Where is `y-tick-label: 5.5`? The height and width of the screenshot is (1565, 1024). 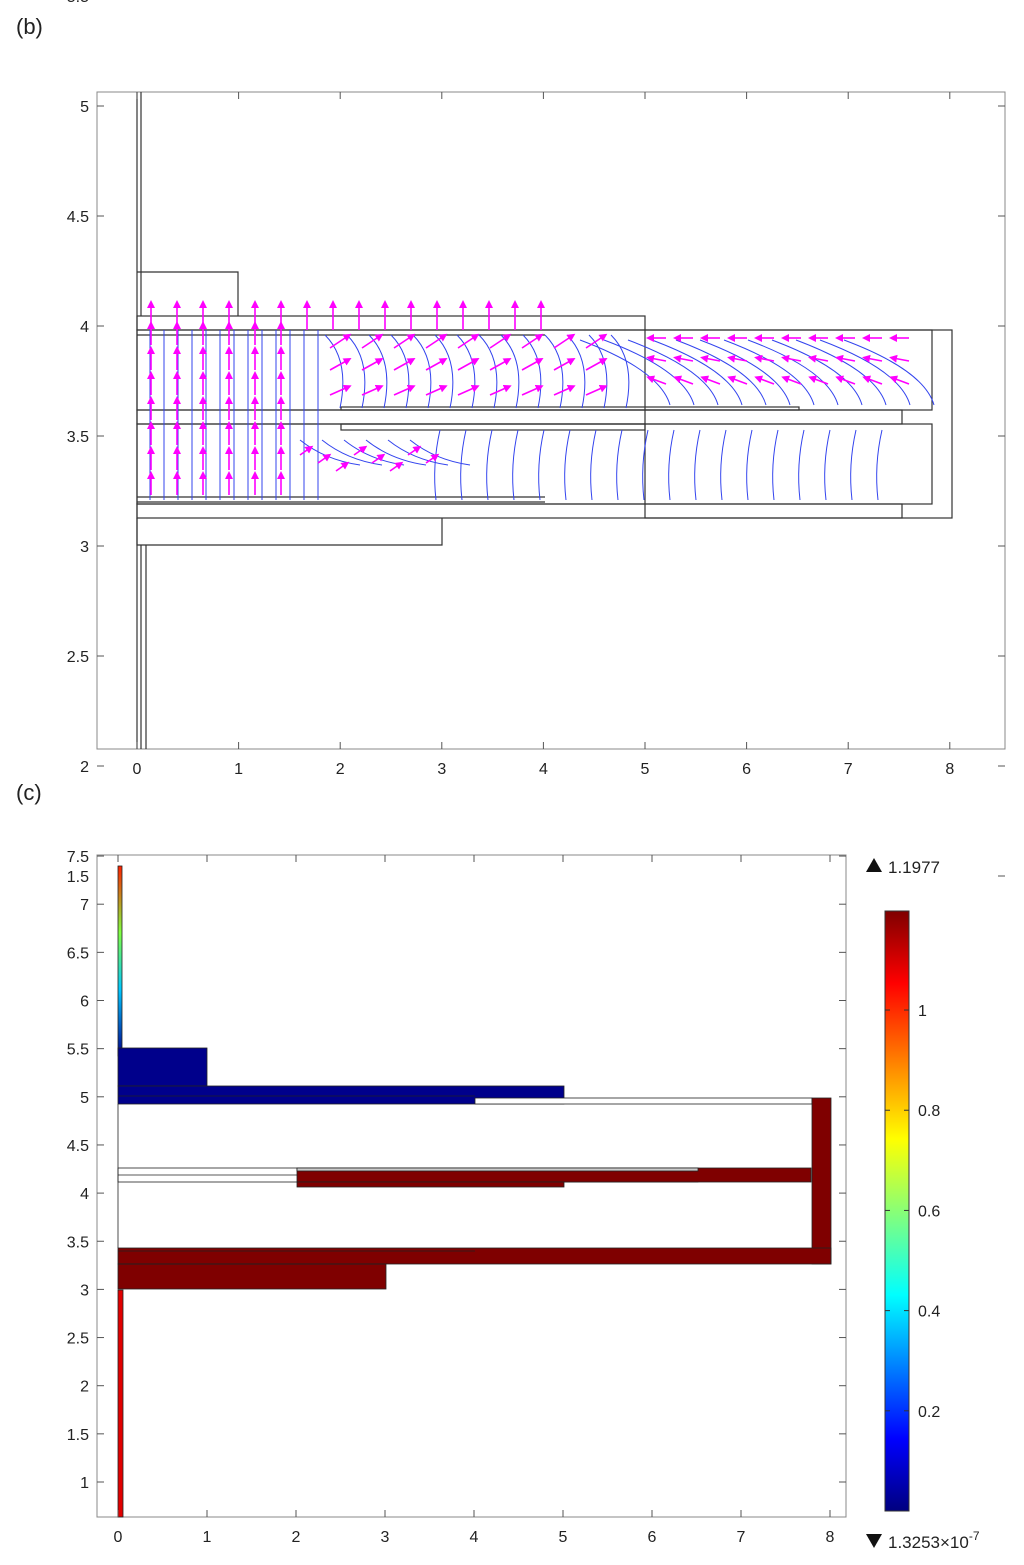
y-tick-label: 5.5 is located at coordinates (78, 1050).